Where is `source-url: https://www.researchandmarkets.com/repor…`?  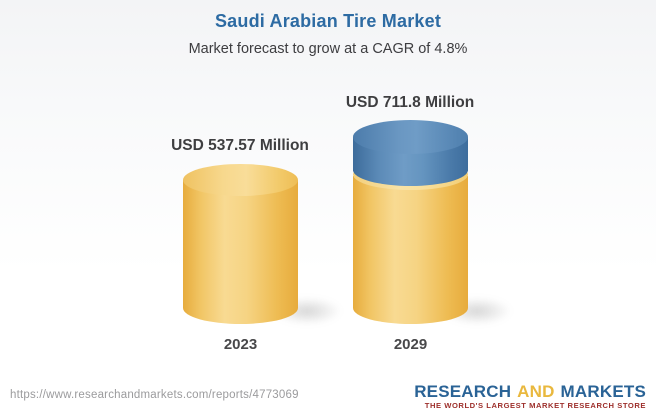
source-url: https://www.researchandmarkets.com/repor… is located at coordinates (154, 395).